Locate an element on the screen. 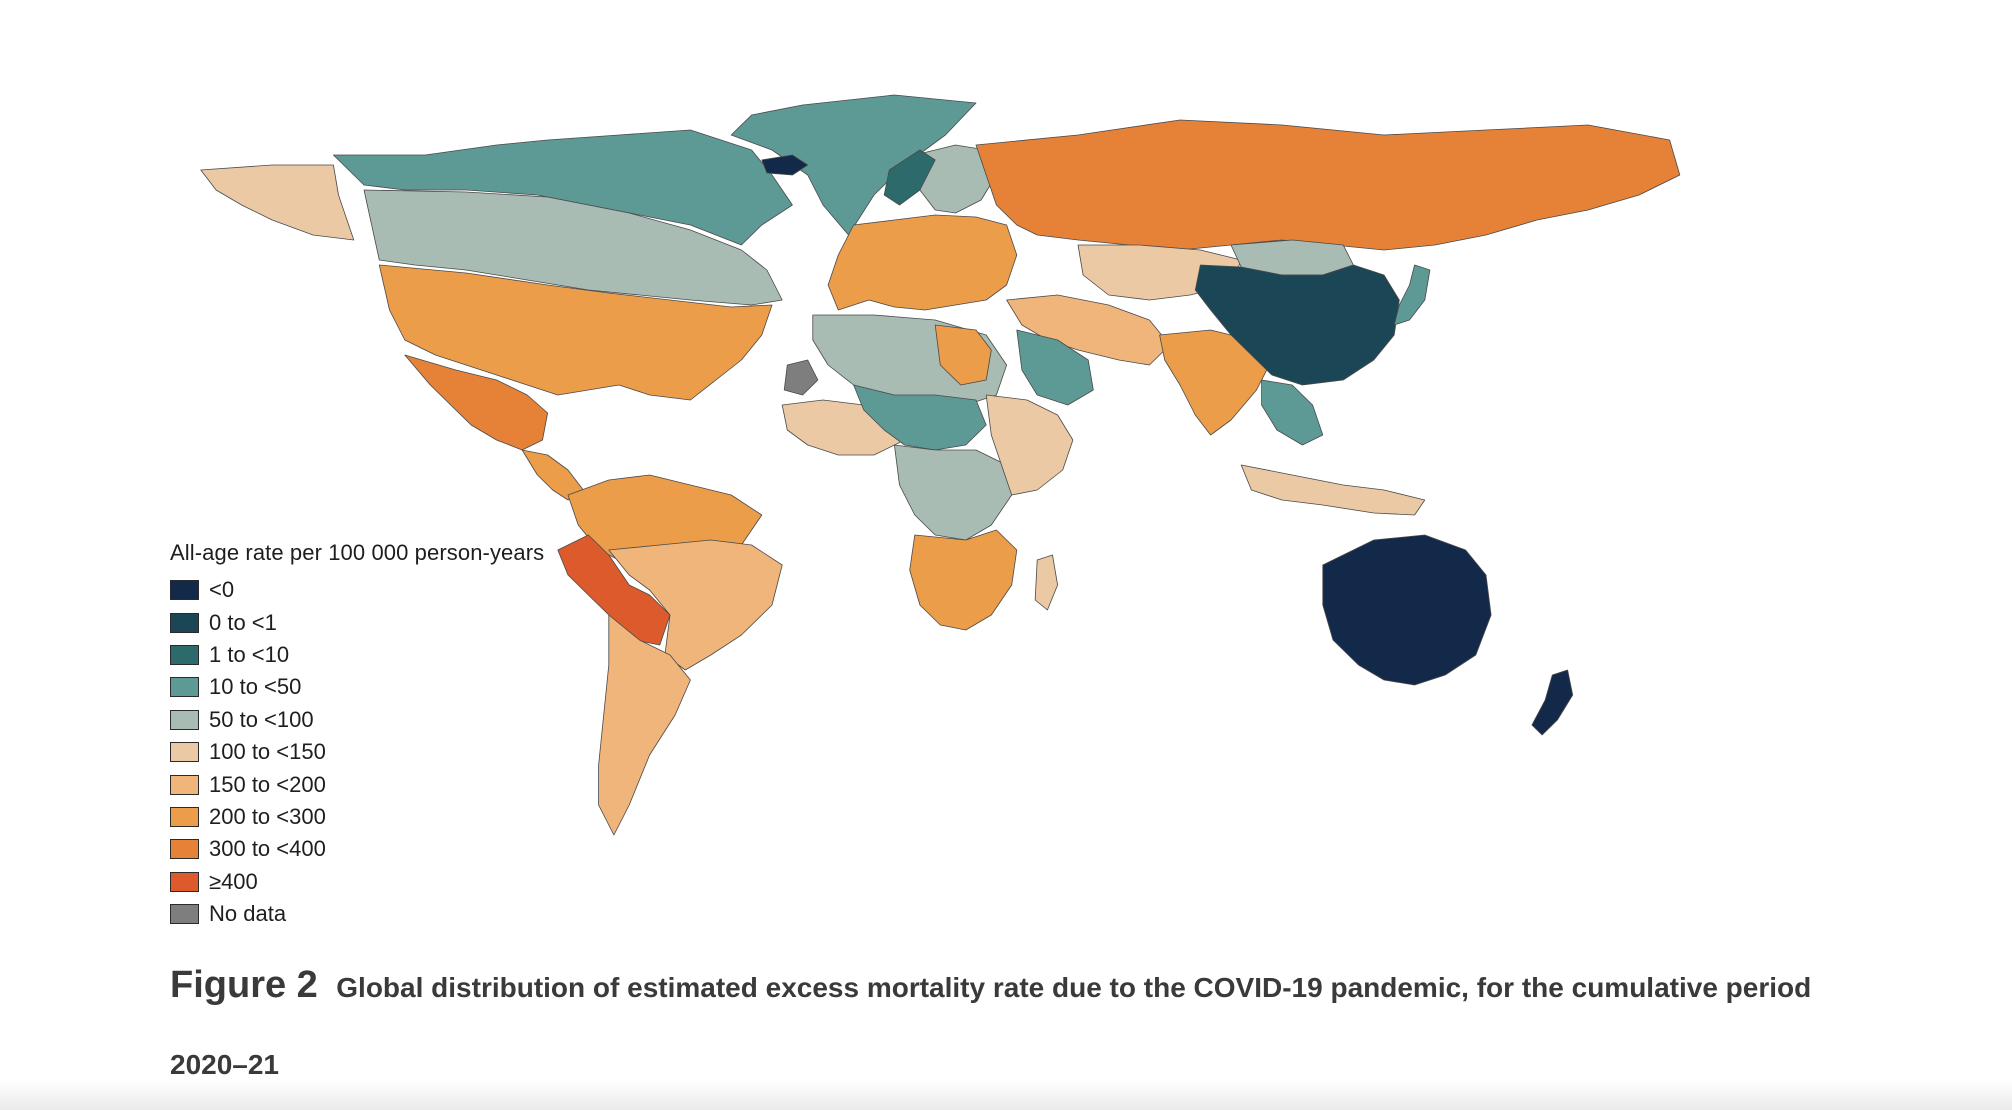 The height and width of the screenshot is (1110, 2012). region-china is located at coordinates (1297, 325).